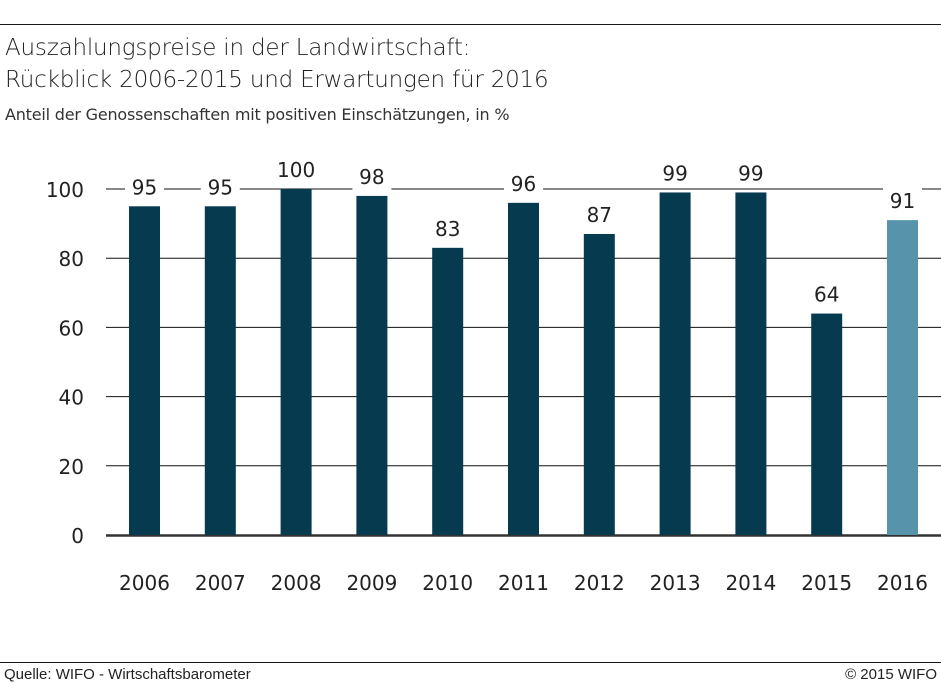 The height and width of the screenshot is (691, 941). Describe the element at coordinates (448, 391) in the screenshot. I see `bar-2010` at that location.